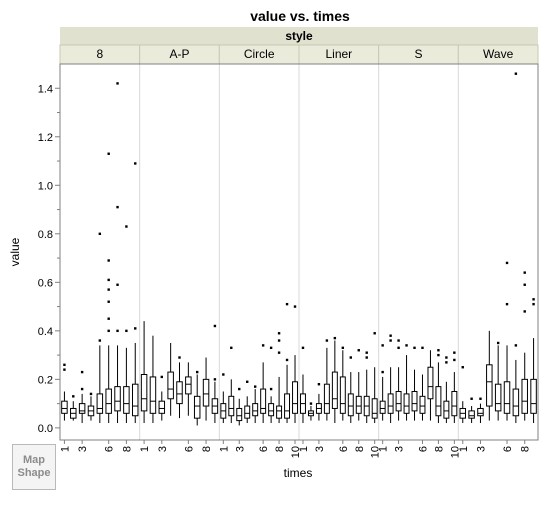 The image size is (550, 507). What do you see at coordinates (163, 449) in the screenshot?
I see `x-tick-label: 3` at bounding box center [163, 449].